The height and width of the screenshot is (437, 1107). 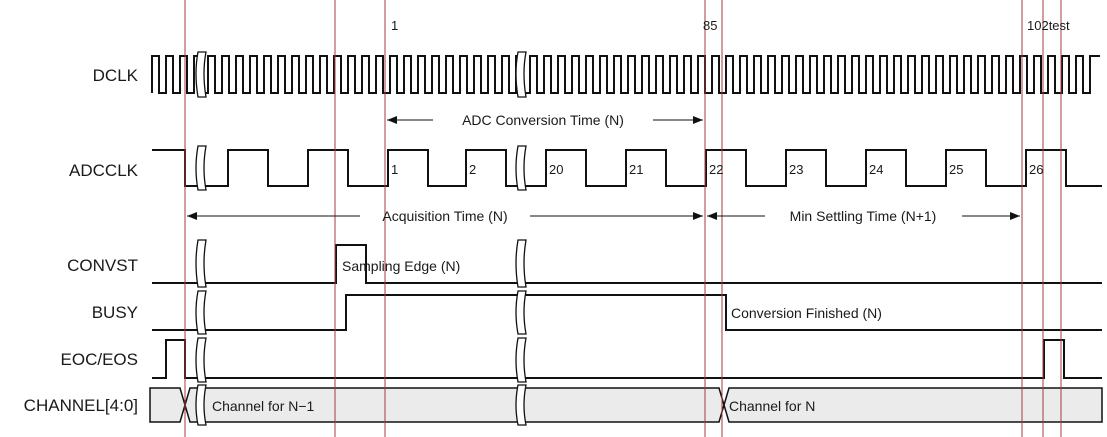 I want to click on adcclk-cycle-number: 22, so click(x=716, y=169).